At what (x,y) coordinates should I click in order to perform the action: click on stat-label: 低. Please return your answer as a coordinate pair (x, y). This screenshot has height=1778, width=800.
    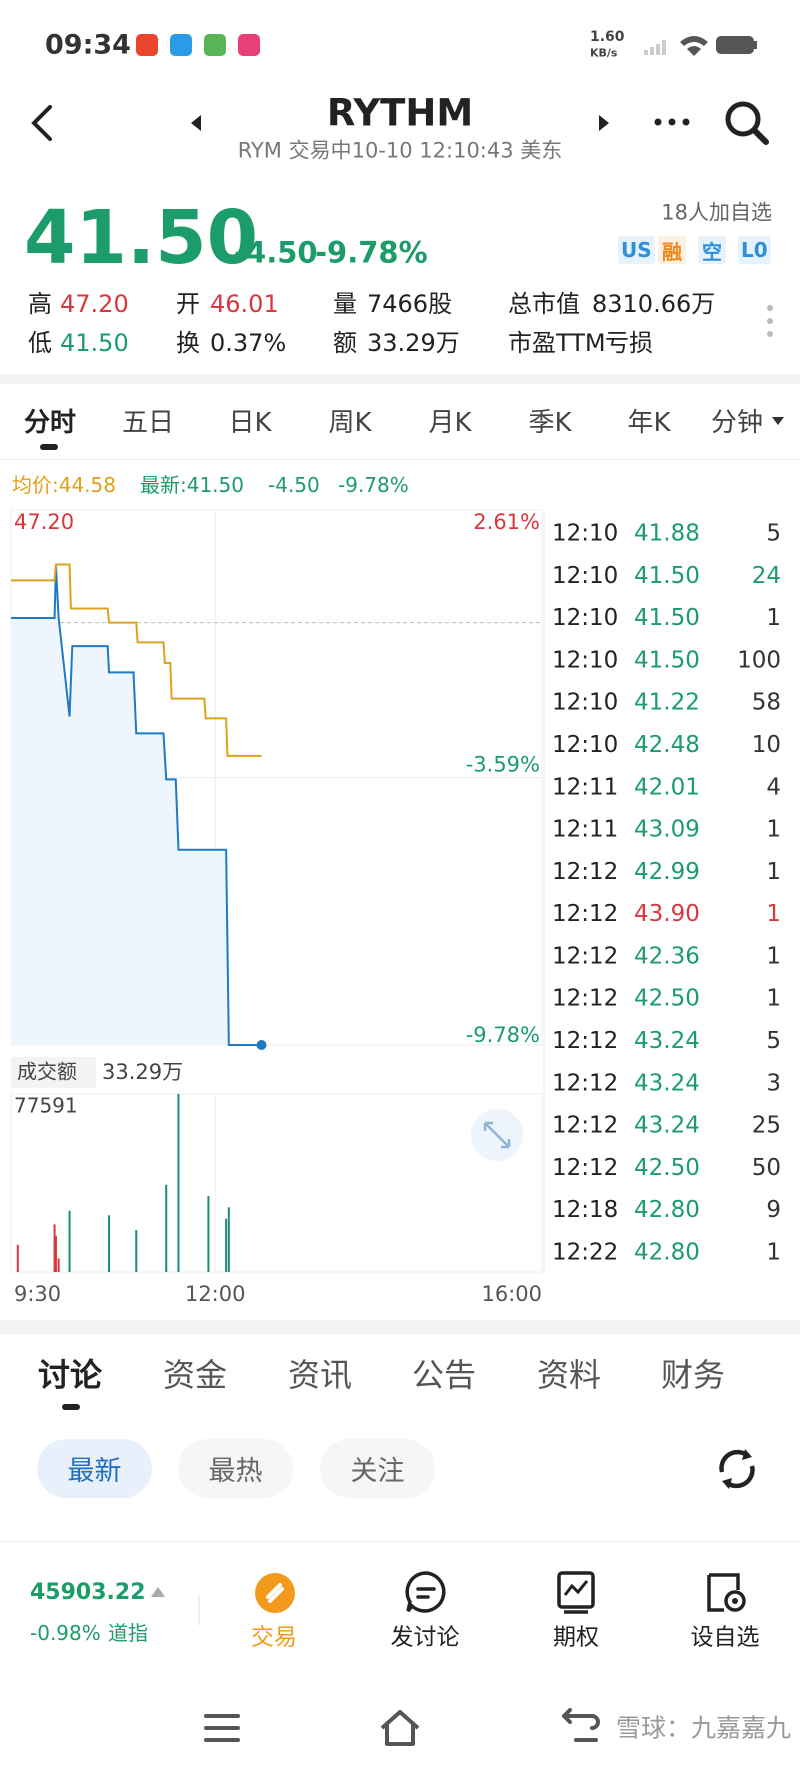
    Looking at the image, I should click on (40, 343).